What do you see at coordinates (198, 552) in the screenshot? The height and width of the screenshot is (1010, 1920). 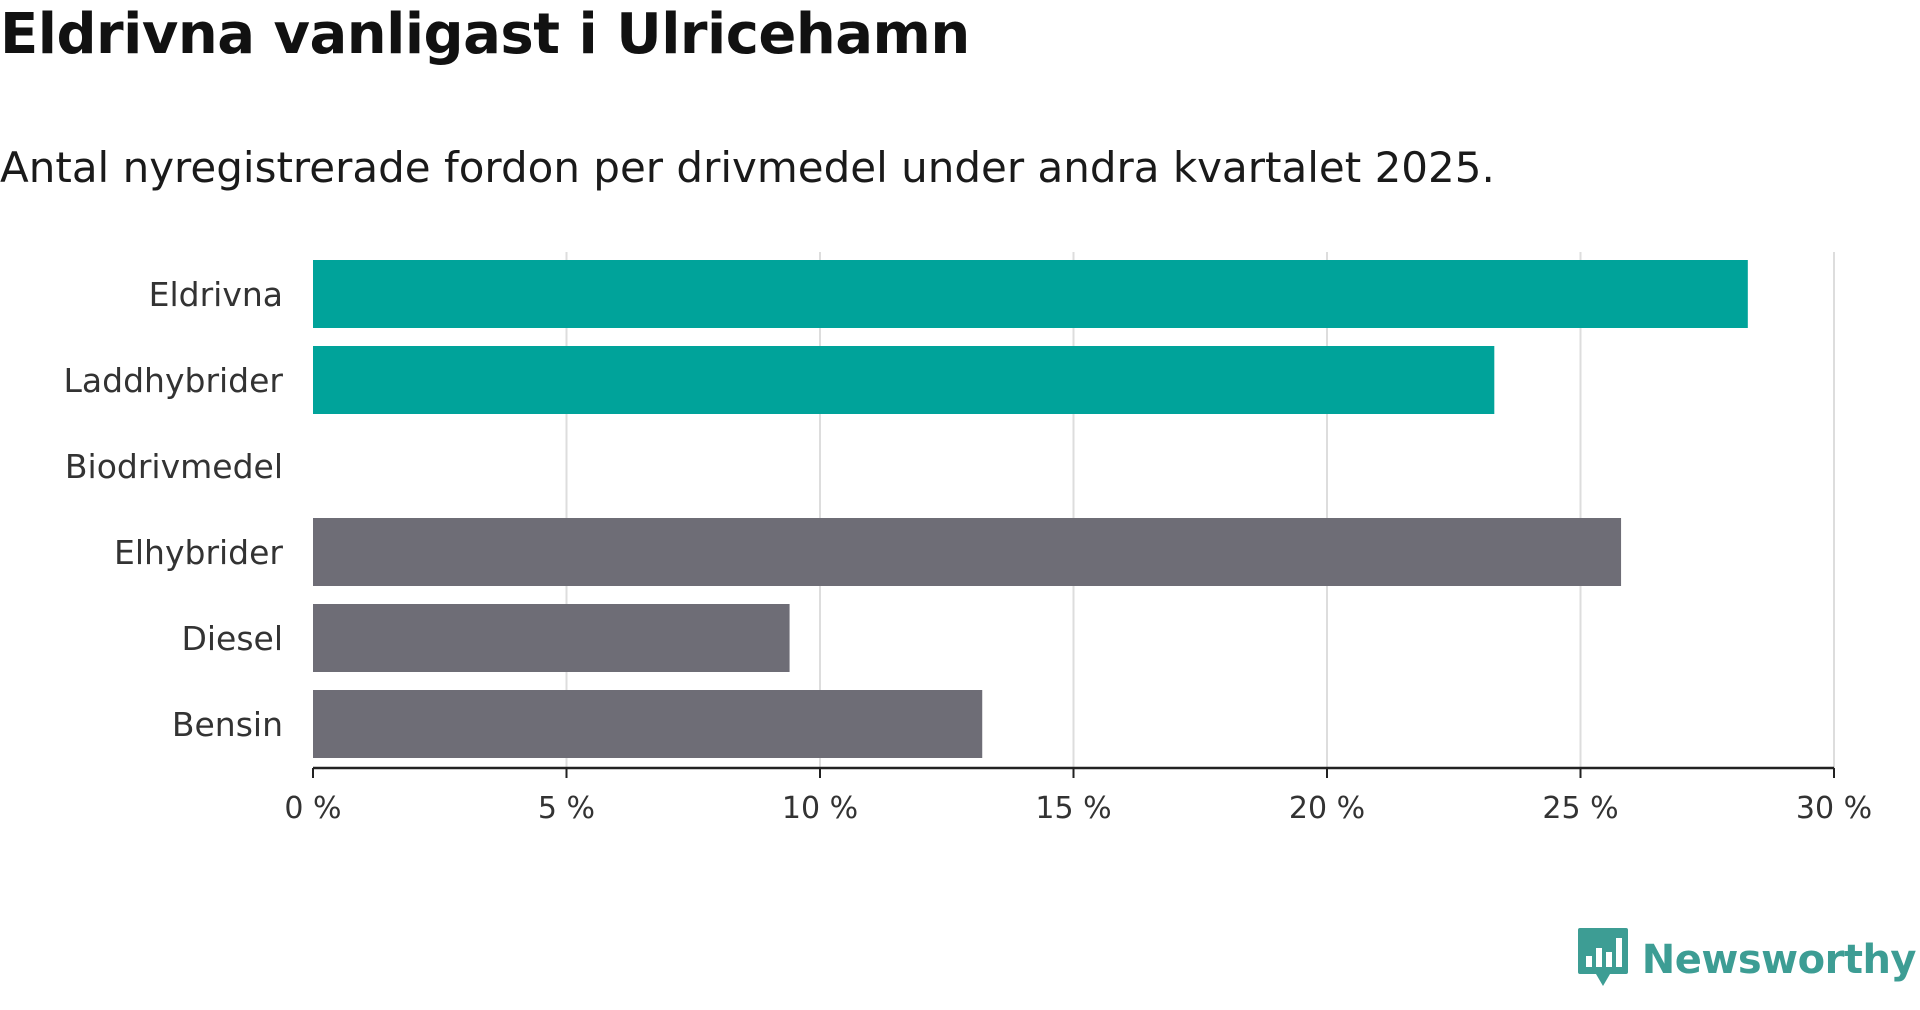 I see `category-label: Elhybrider` at bounding box center [198, 552].